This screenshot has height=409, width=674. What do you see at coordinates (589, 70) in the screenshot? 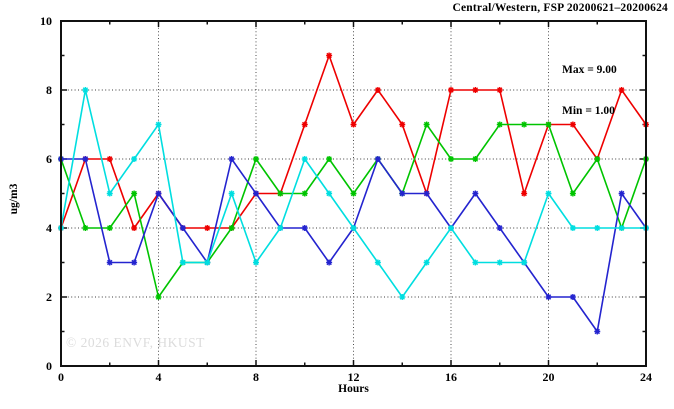
I see `max-value-label: Max = 9.00` at bounding box center [589, 70].